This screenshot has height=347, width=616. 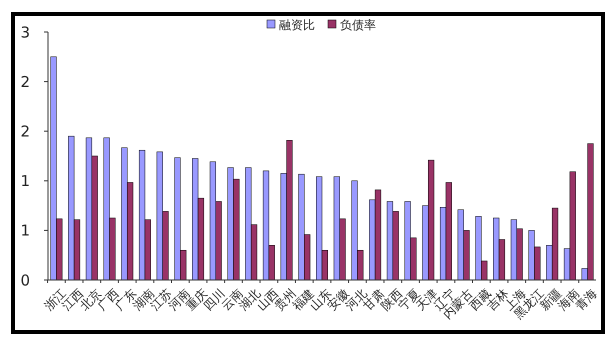 What do you see at coordinates (25, 32) in the screenshot?
I see `y-tick-label: 3` at bounding box center [25, 32].